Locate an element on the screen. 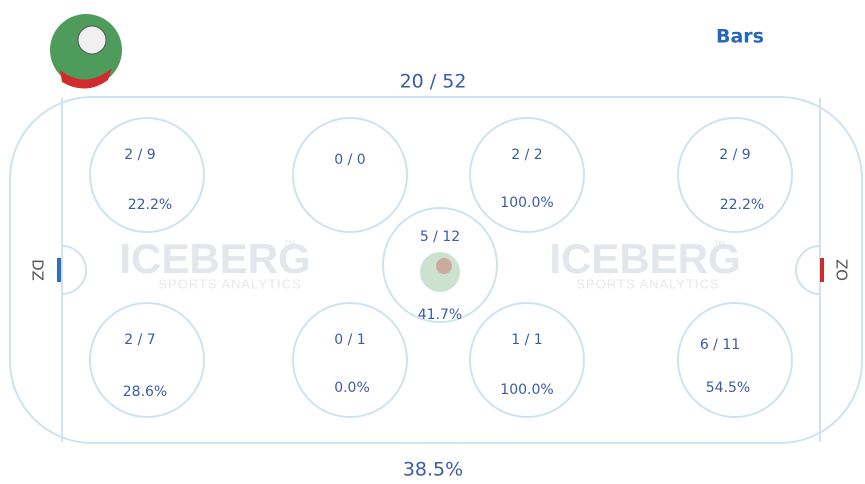  zone-fraction: 0 / 0 is located at coordinates (349, 160).